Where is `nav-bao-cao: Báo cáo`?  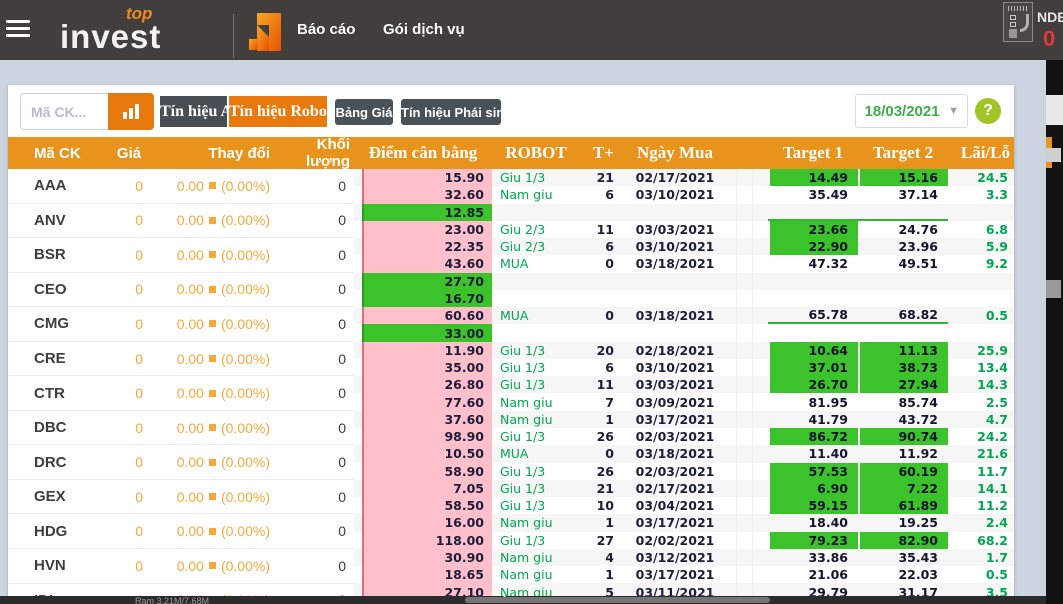 nav-bao-cao: Báo cáo is located at coordinates (326, 29).